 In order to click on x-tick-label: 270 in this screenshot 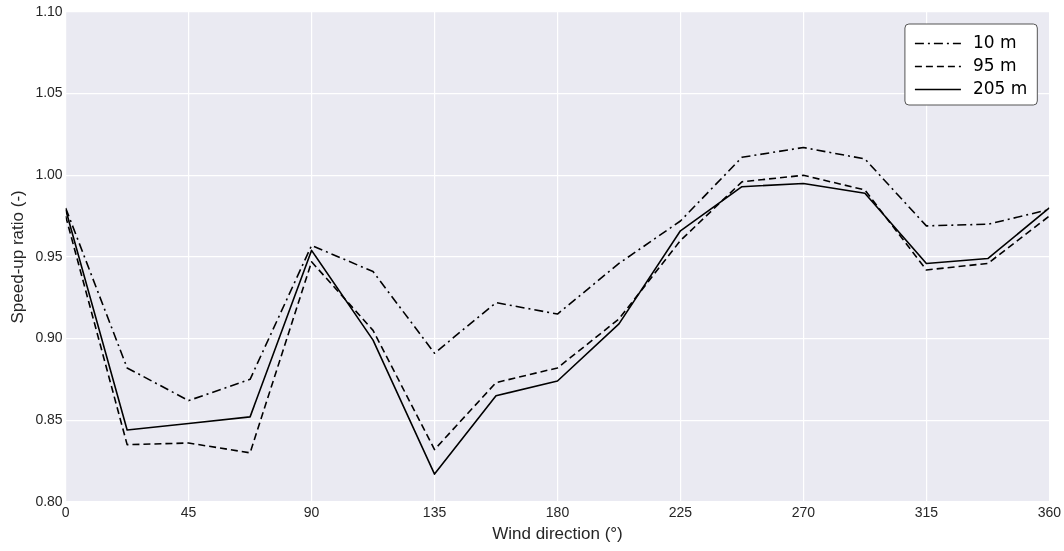, I will do `click(803, 512)`.